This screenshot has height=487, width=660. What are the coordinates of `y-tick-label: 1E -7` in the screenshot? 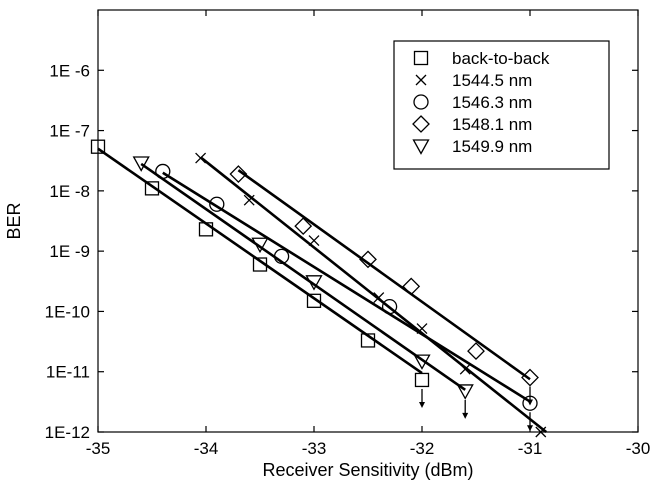 It's located at (69, 131).